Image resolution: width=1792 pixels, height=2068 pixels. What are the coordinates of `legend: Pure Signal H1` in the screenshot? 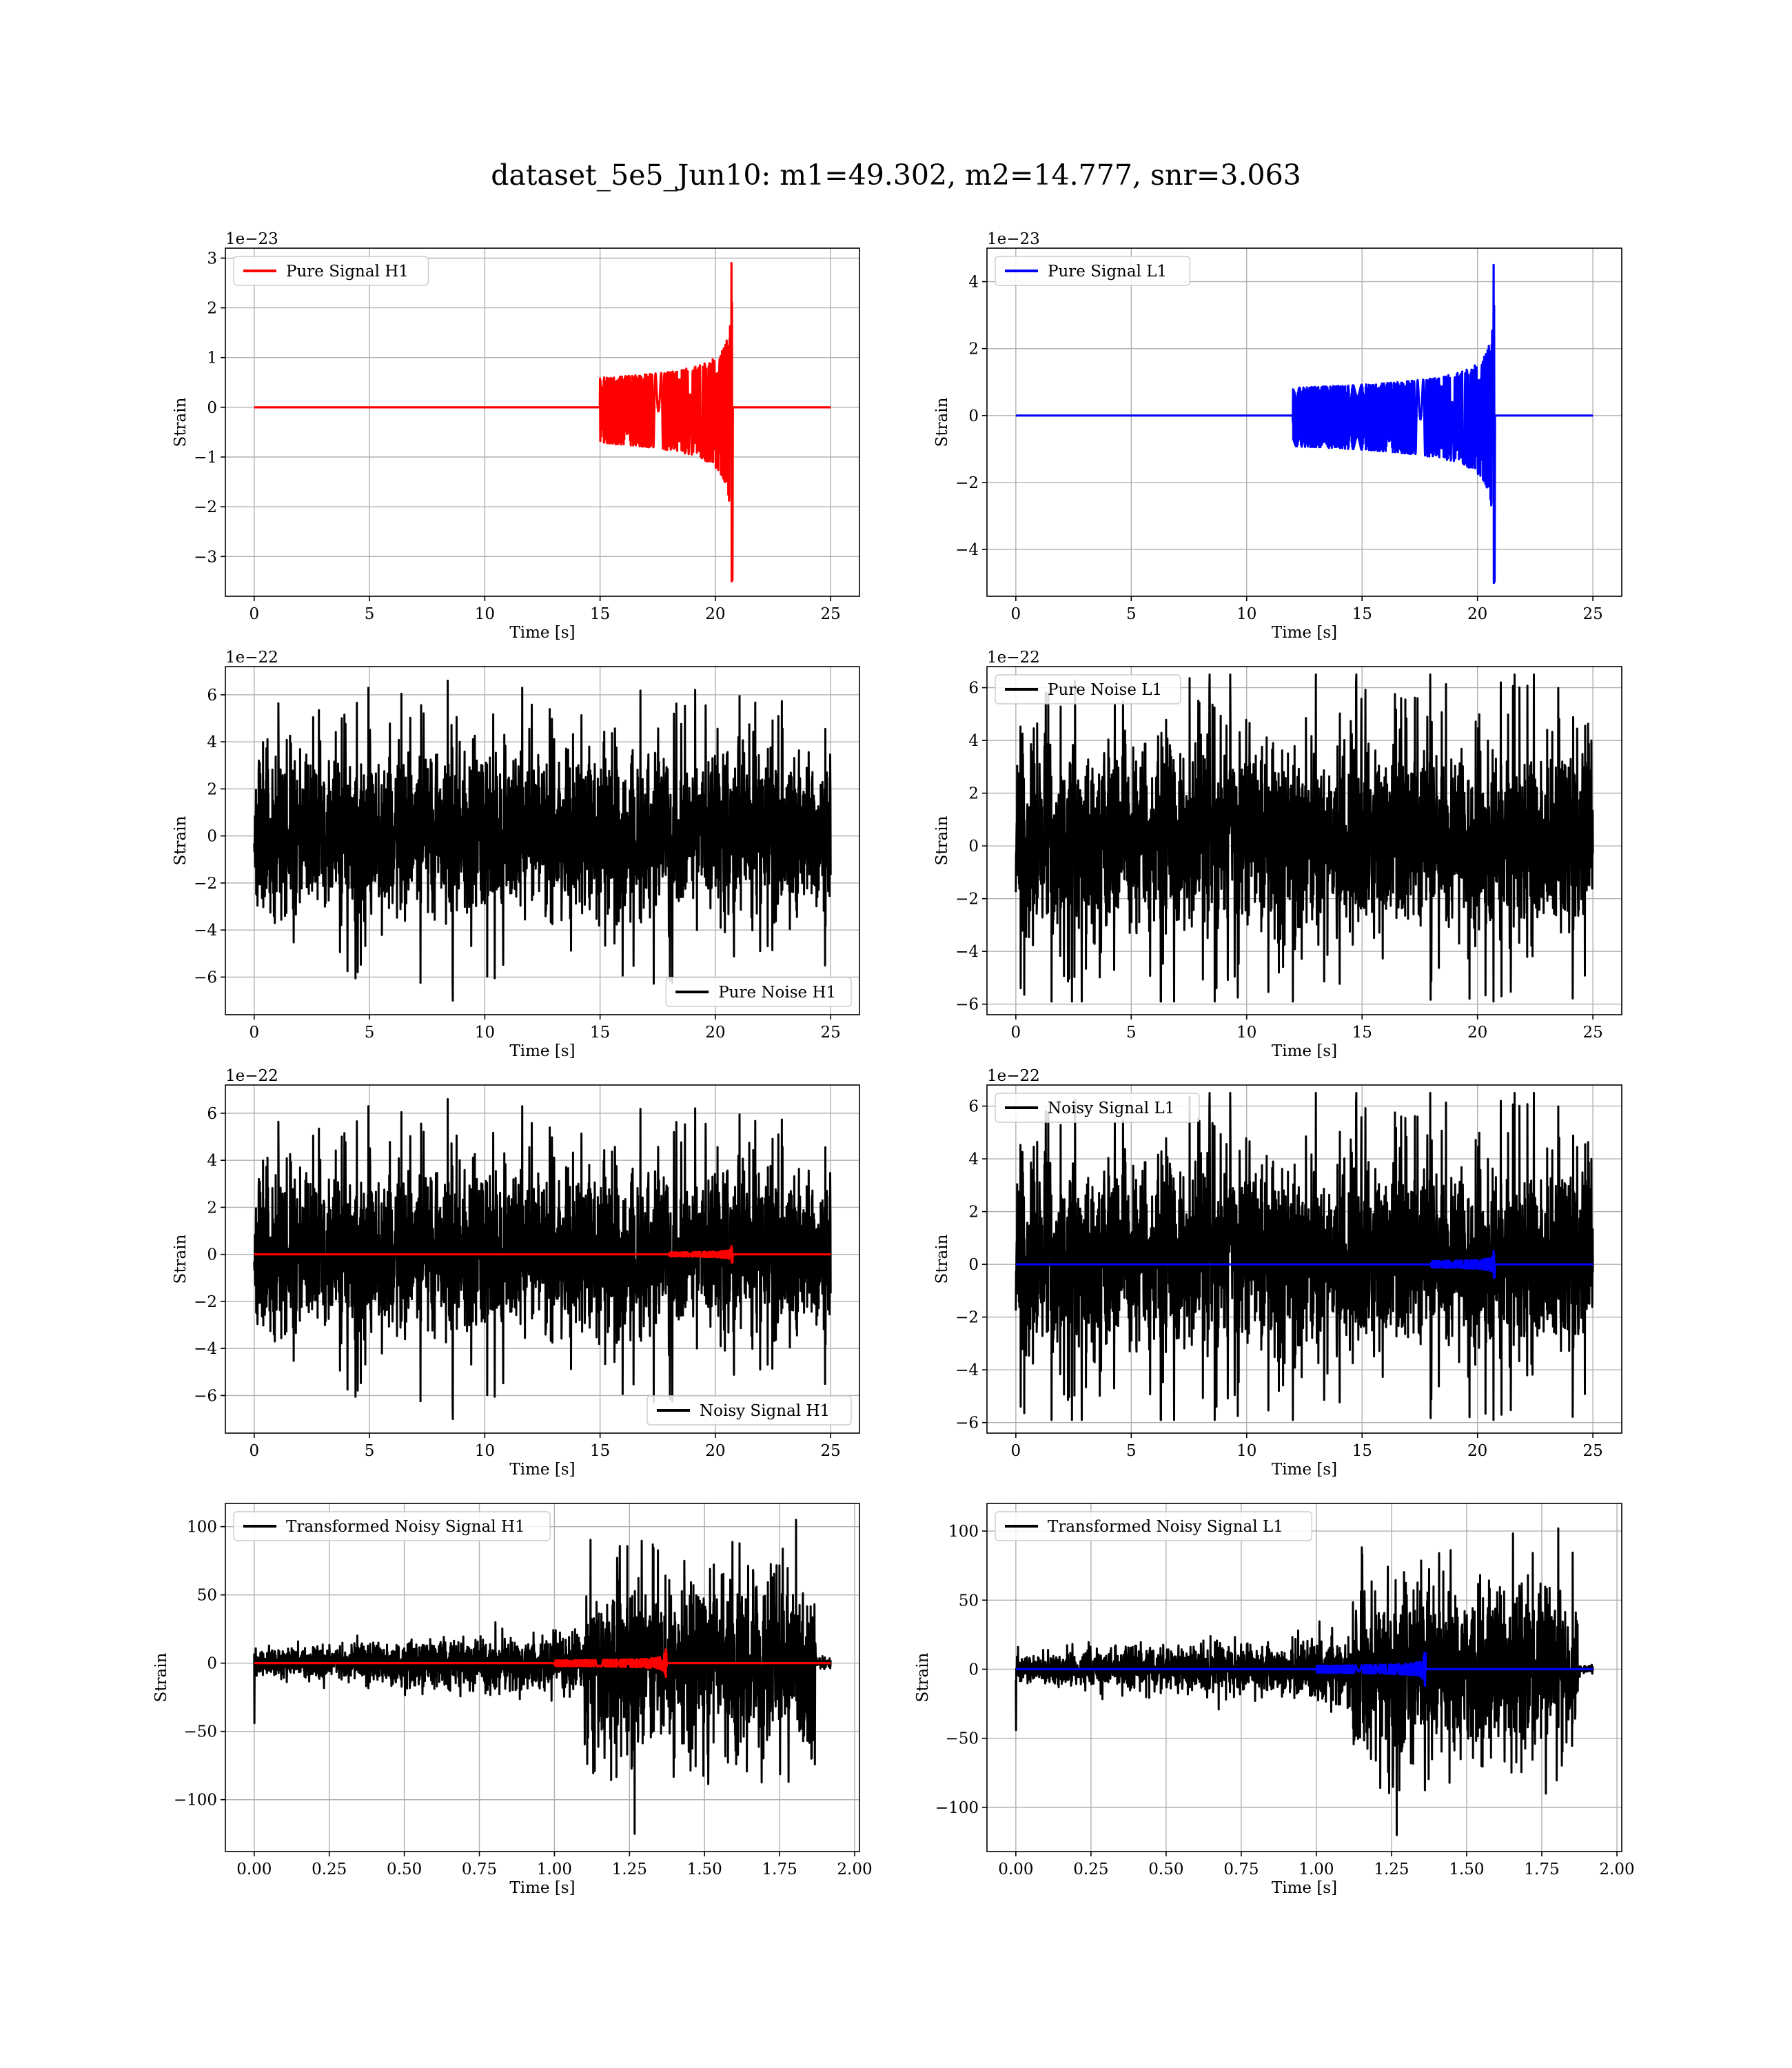 It's located at (331, 271).